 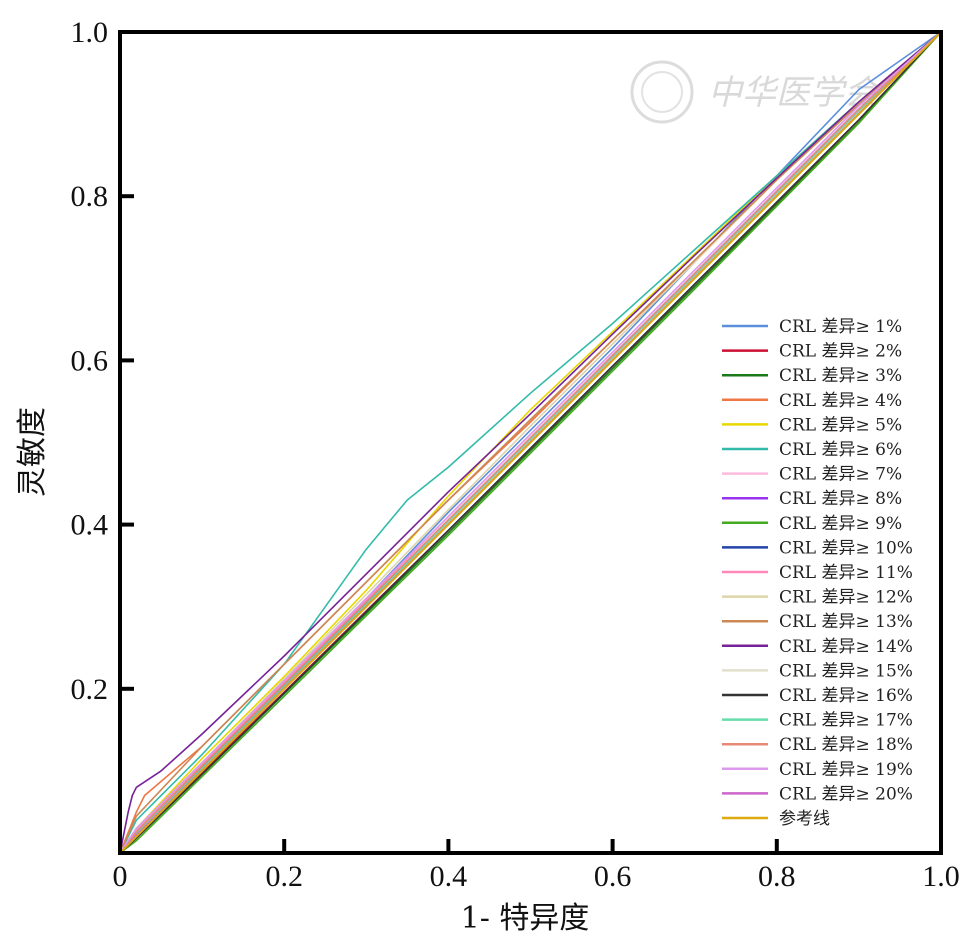 What do you see at coordinates (90, 689) in the screenshot?
I see `y-tick-label: 0.2` at bounding box center [90, 689].